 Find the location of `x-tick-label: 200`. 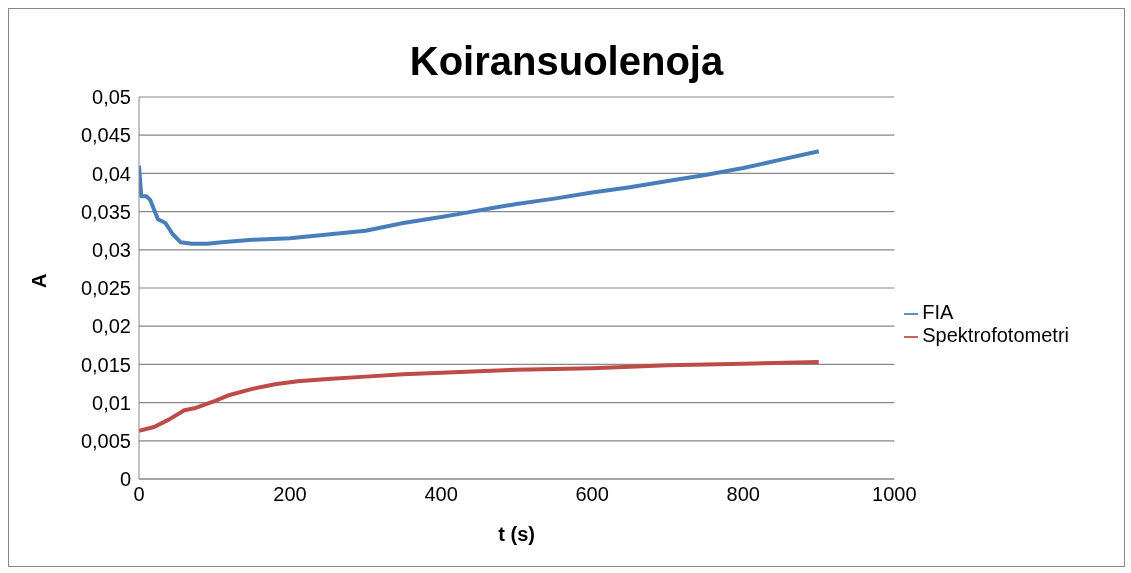

x-tick-label: 200 is located at coordinates (290, 494).